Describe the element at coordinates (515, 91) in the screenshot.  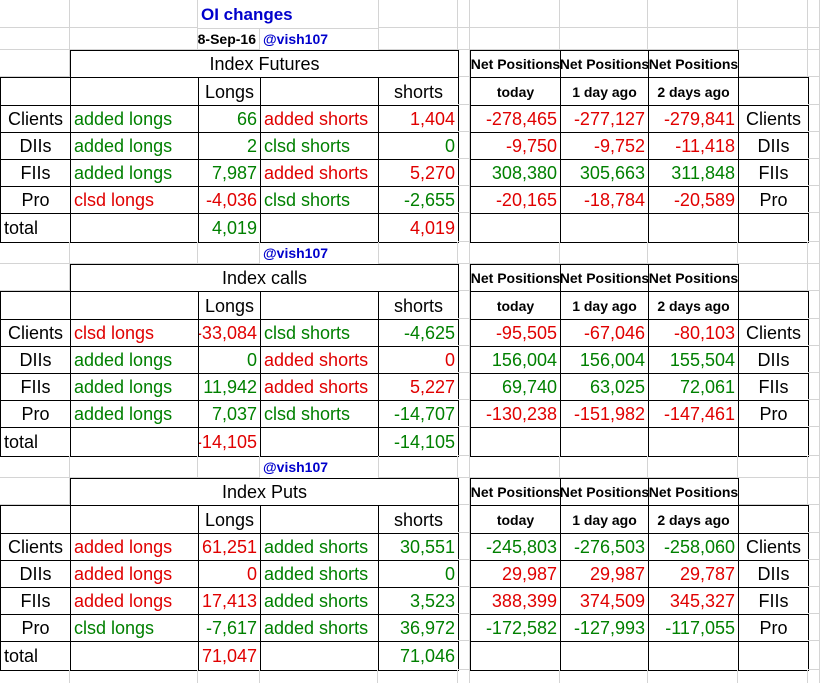
I see `period-header: today` at that location.